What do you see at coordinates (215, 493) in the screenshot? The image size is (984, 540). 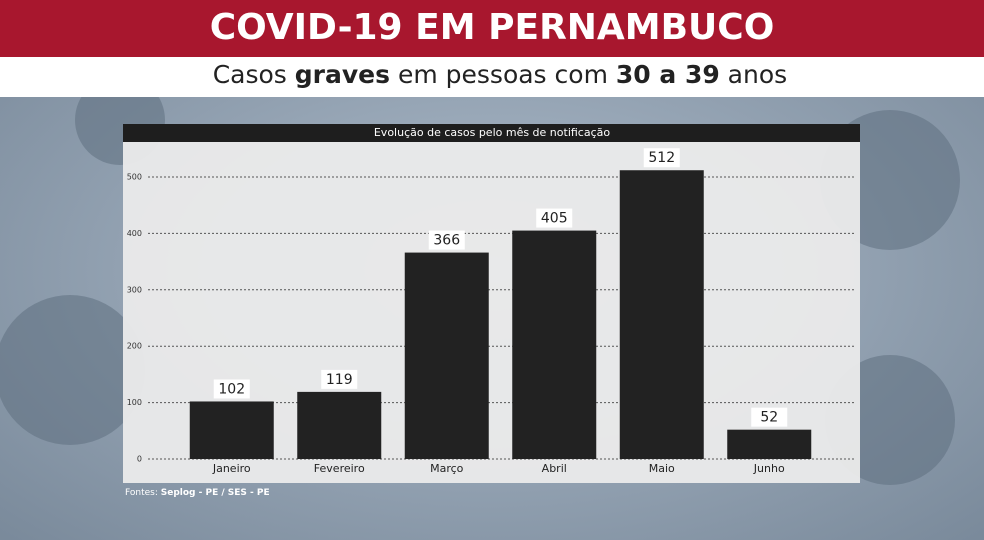 I see `source-text: Seplog - PE / SES - PE` at bounding box center [215, 493].